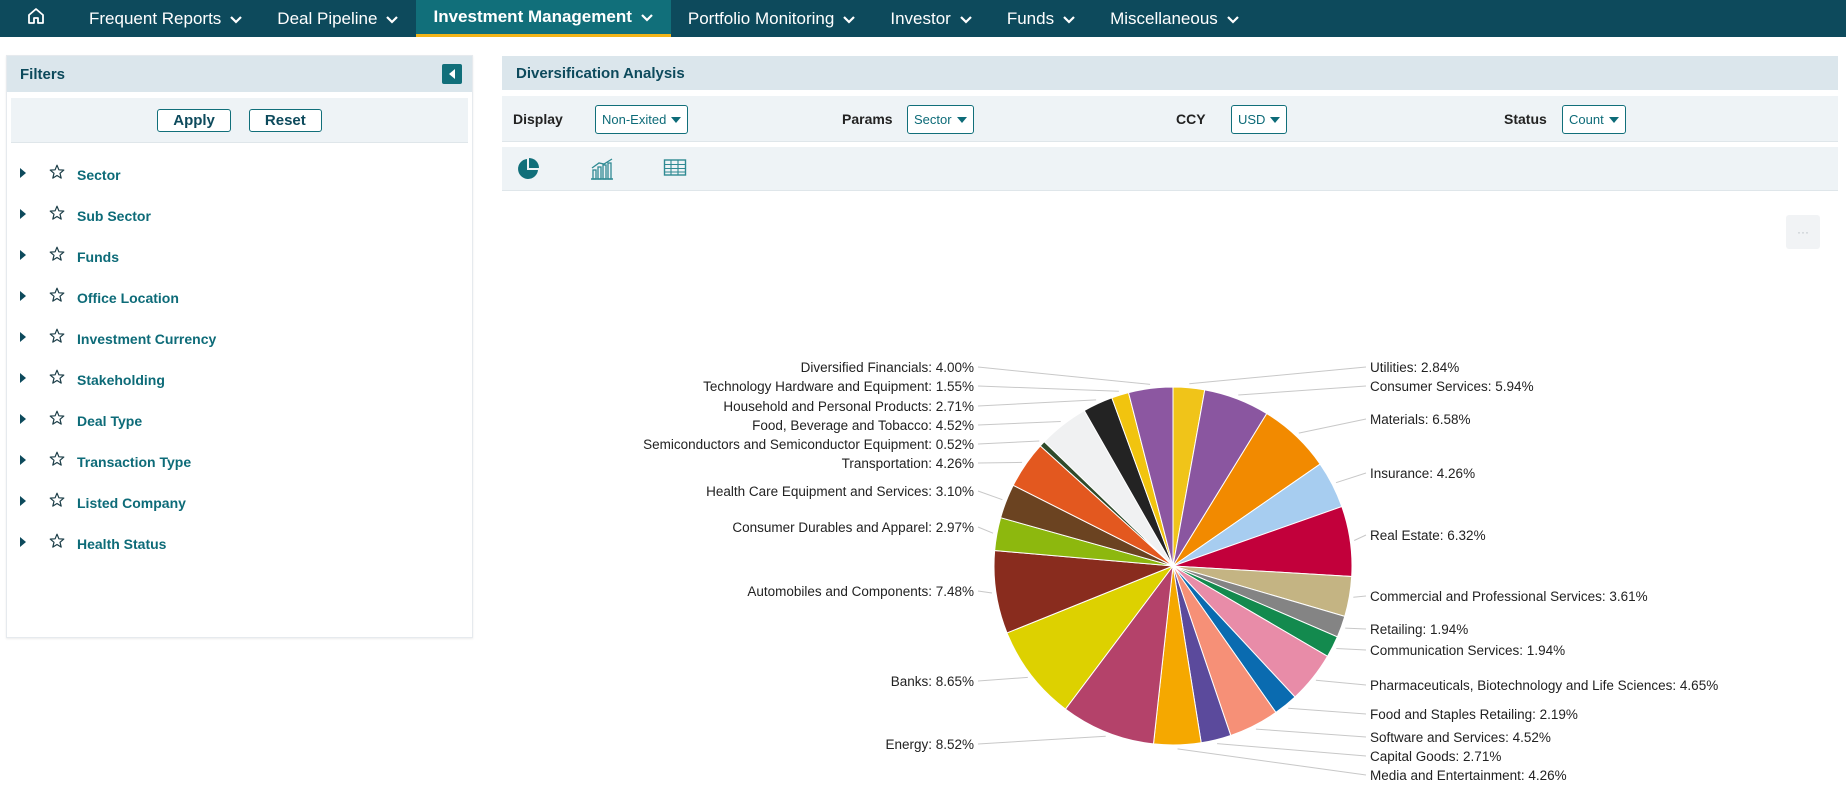  I want to click on pie-label: Consumer Durables and Apparel: 2.97%, so click(853, 527).